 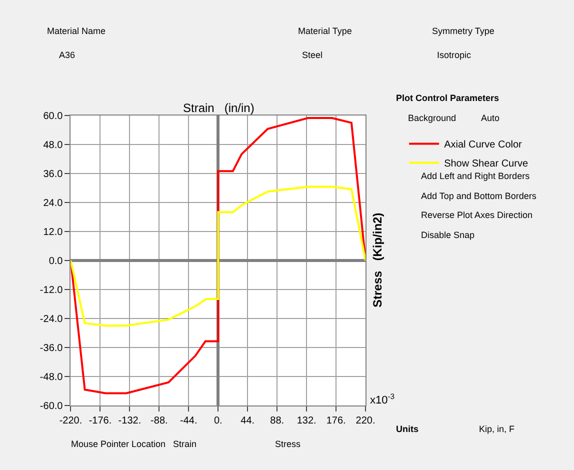 I want to click on x-tick-label: -44., so click(x=189, y=420).